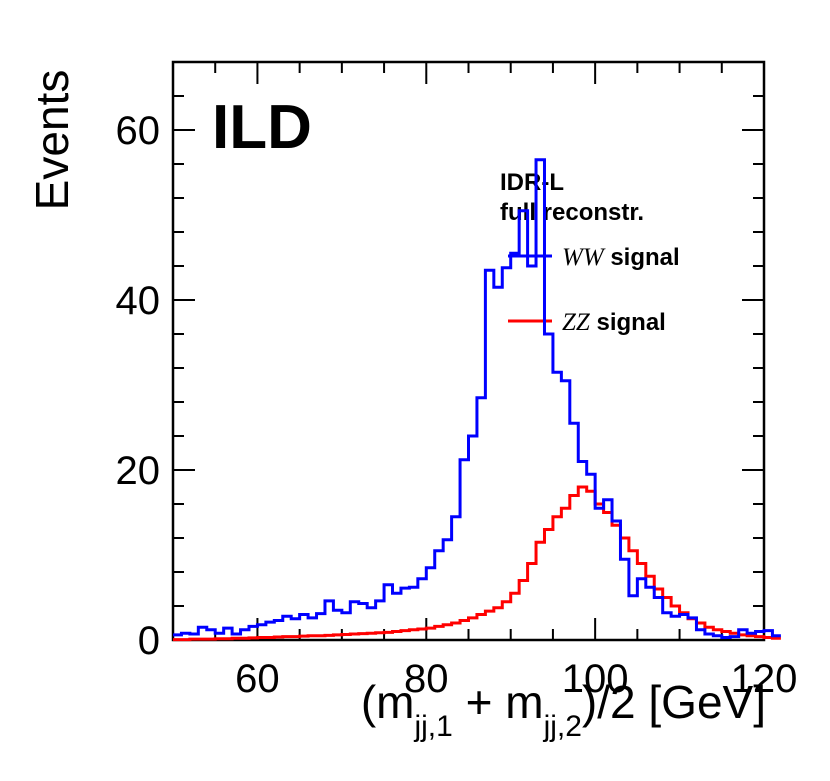 The width and height of the screenshot is (830, 781). What do you see at coordinates (138, 301) in the screenshot?
I see `y-tick-label: 40` at bounding box center [138, 301].